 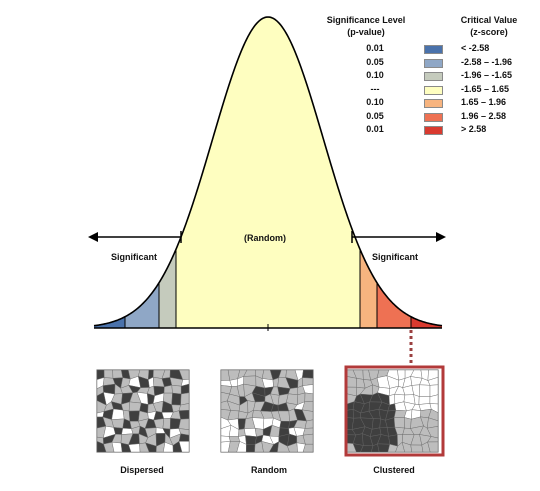 I want to click on right-significant-label: Significant, so click(x=395, y=257).